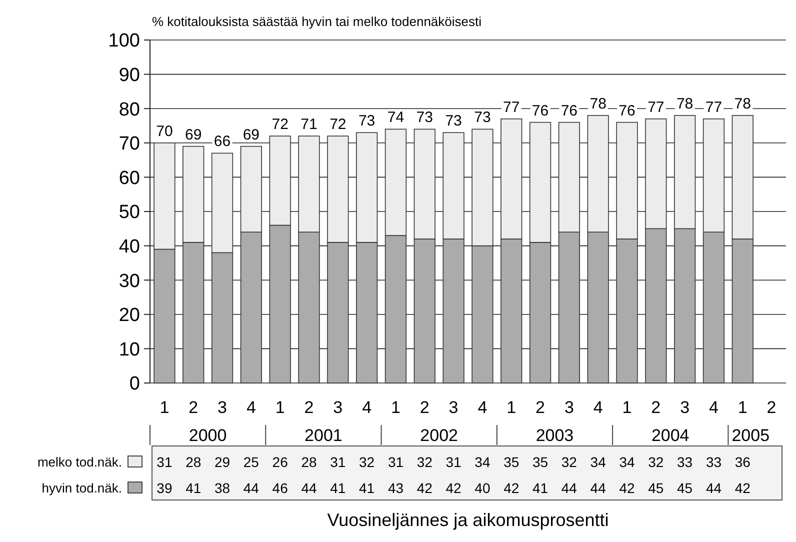 This screenshot has width=796, height=542. I want to click on y-tick-label: 90, so click(129, 75).